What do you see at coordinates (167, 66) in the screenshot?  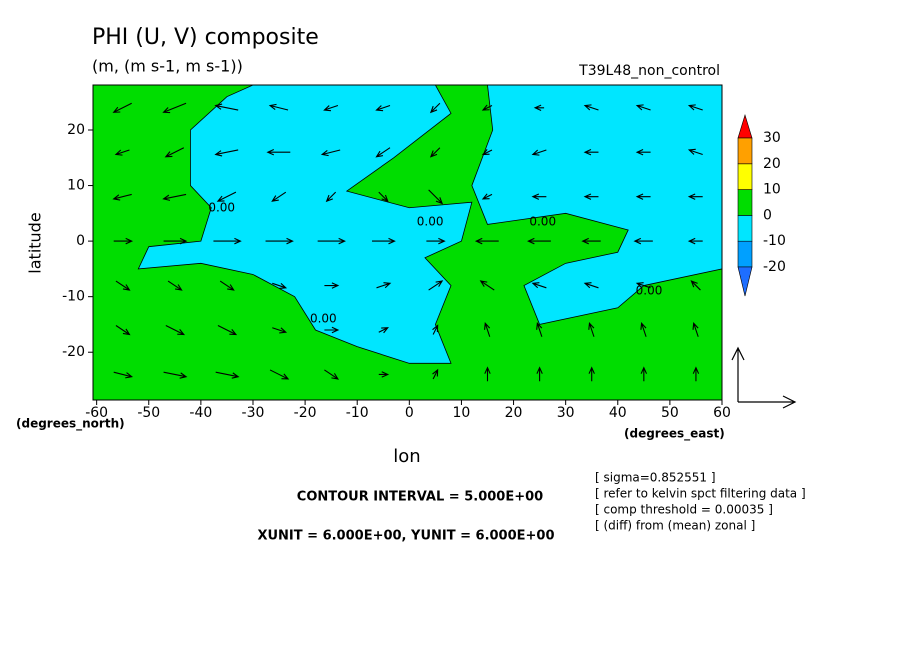 I see `chart-subtitle: (m, (m s-1, m s-1))` at bounding box center [167, 66].